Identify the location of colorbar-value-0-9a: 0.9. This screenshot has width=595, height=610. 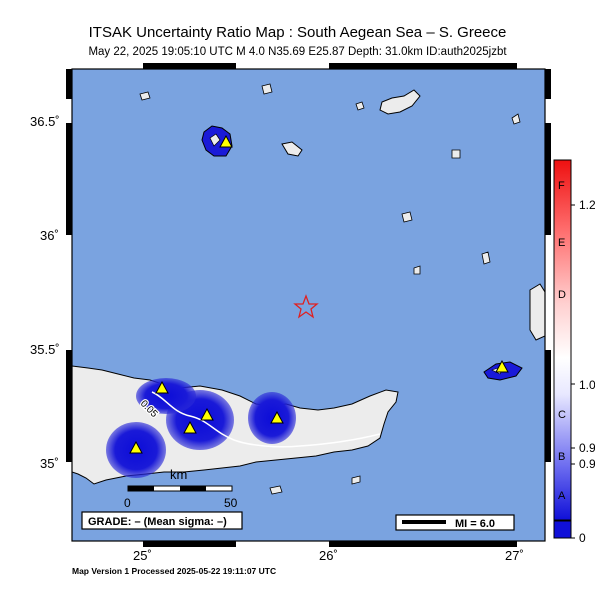
(587, 448).